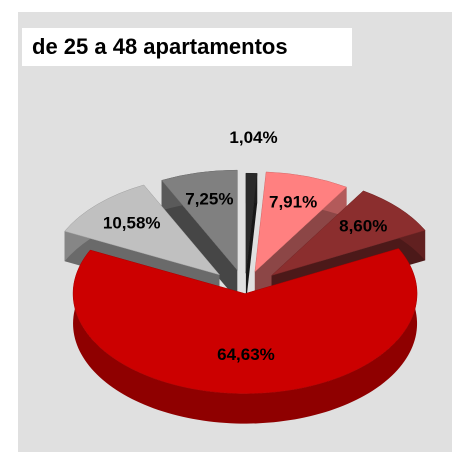  What do you see at coordinates (246, 354) in the screenshot?
I see `data-label: 64,63%` at bounding box center [246, 354].